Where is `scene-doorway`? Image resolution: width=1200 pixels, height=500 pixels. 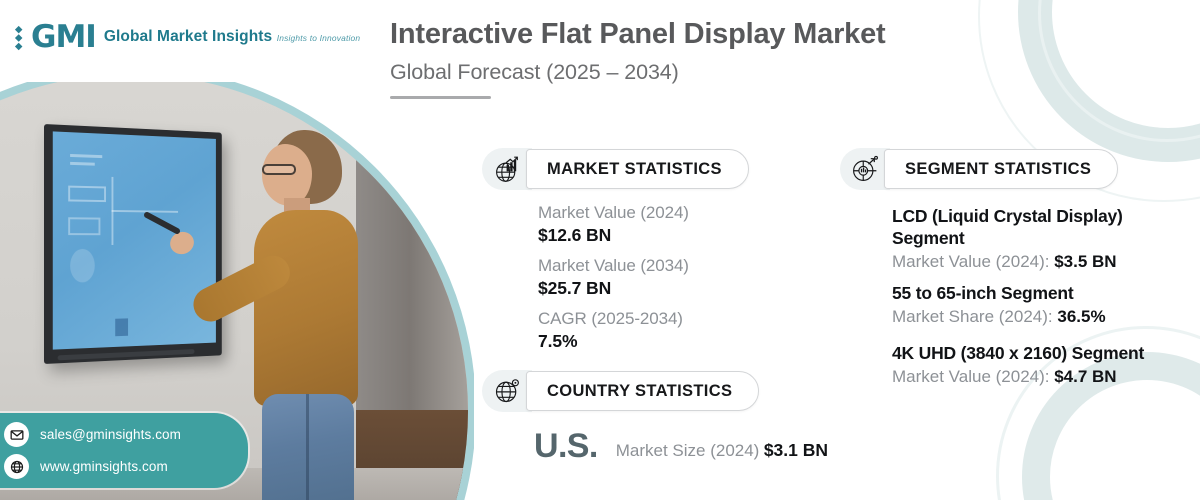
scene-doorway is located at coordinates (412, 291).